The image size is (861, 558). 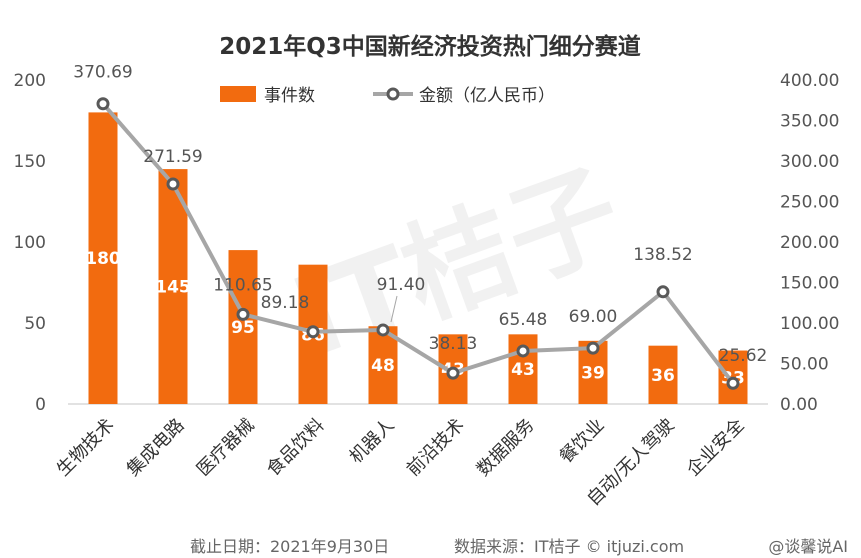 I want to click on line-value-label: 25.62, so click(x=743, y=356).